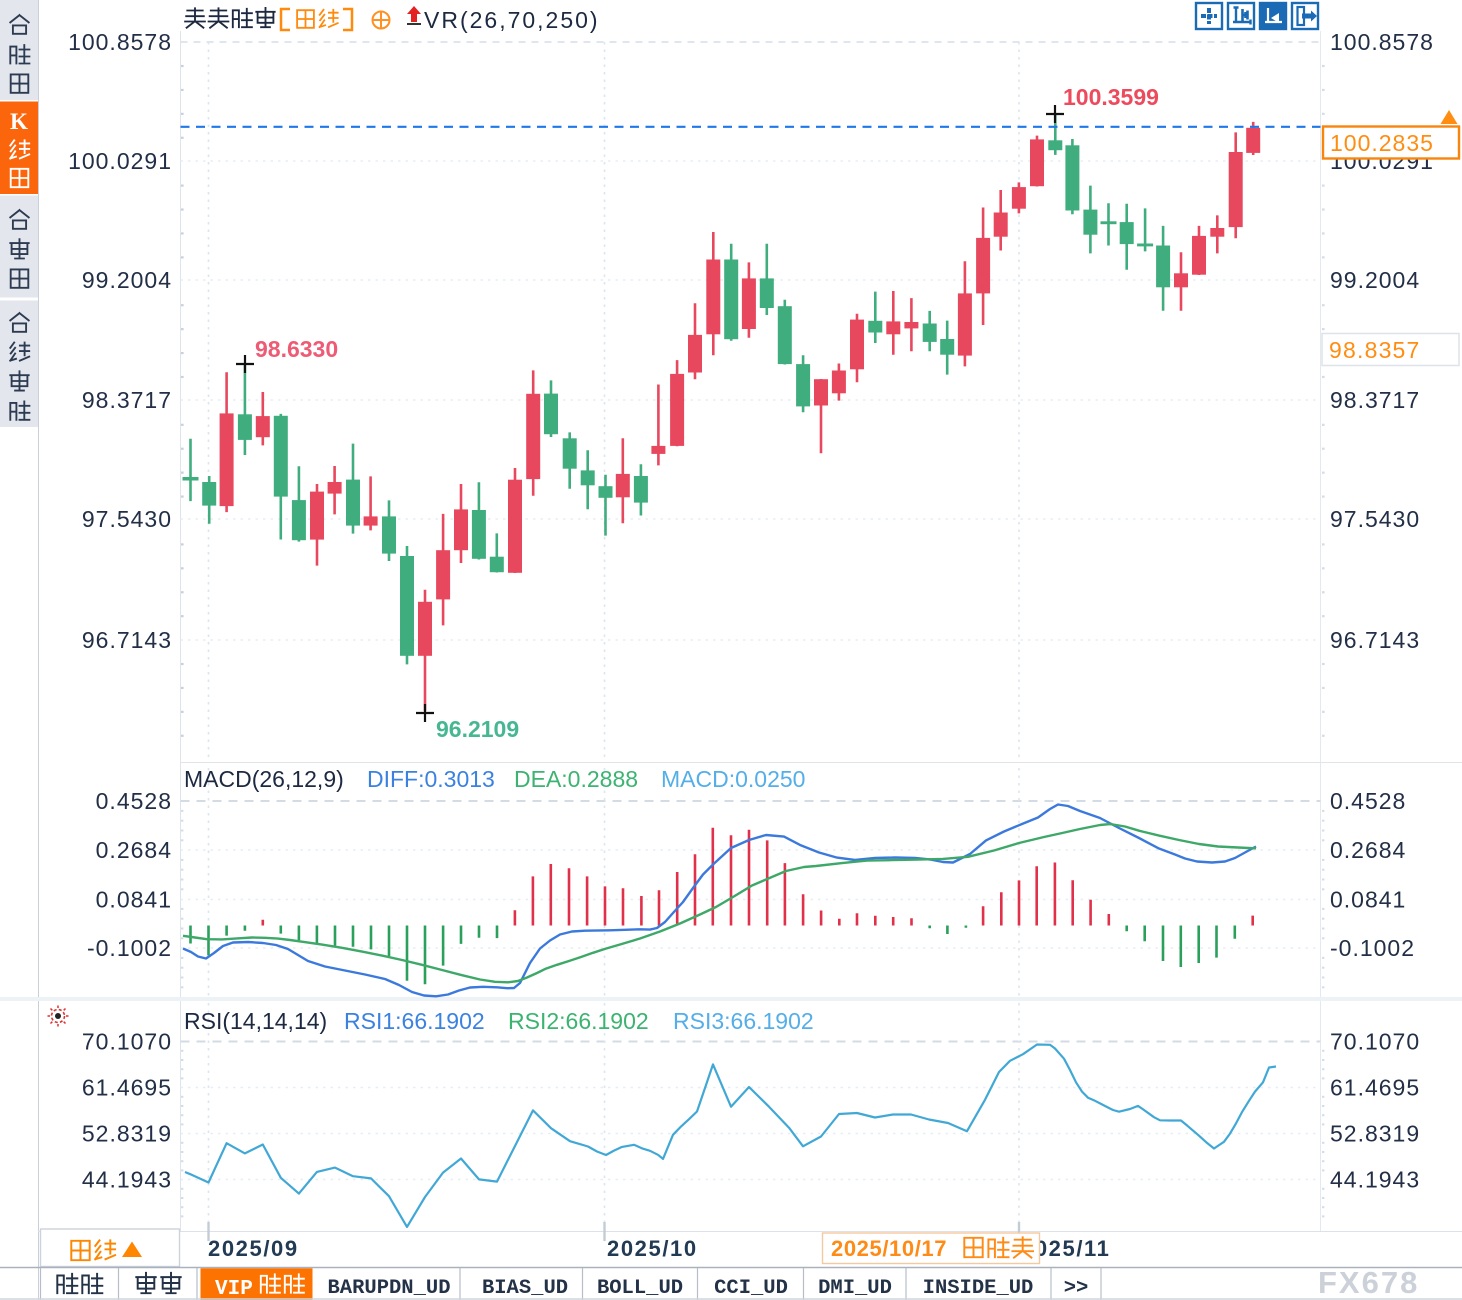 Image resolution: width=1462 pixels, height=1300 pixels. I want to click on svg-text: 96.2109, so click(477, 729).